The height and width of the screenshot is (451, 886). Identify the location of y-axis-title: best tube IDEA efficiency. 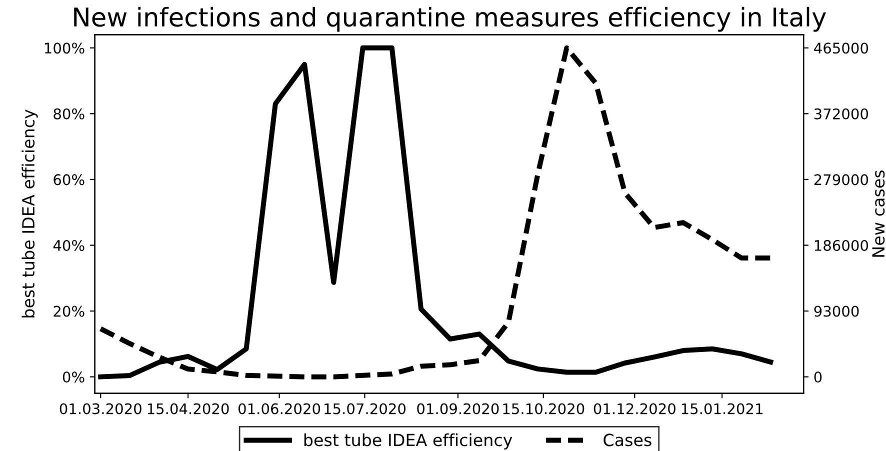
(30, 214).